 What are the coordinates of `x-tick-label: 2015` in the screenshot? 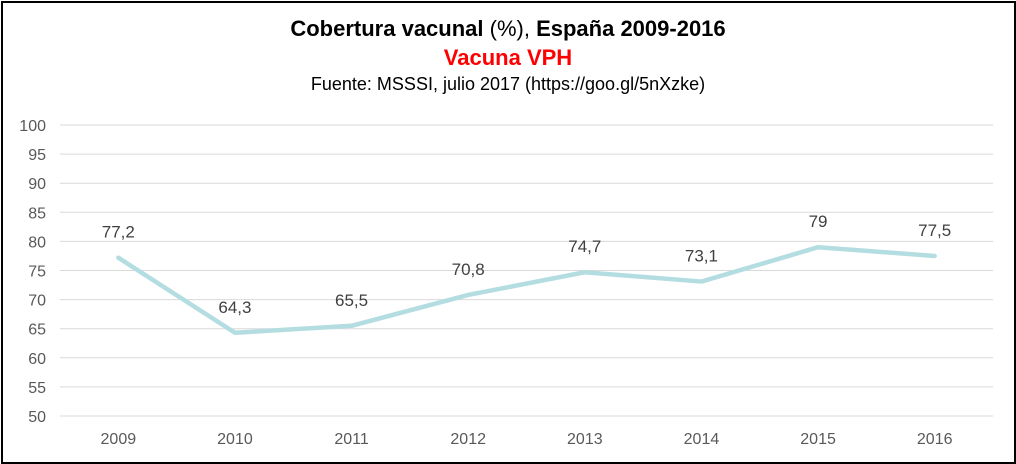 It's located at (818, 439).